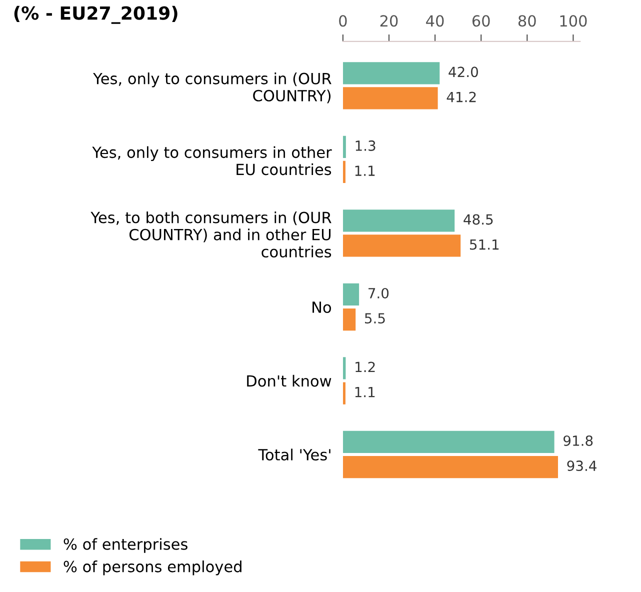 Image resolution: width=641 pixels, height=592 pixels. What do you see at coordinates (389, 21) in the screenshot?
I see `x-tick-label: 20` at bounding box center [389, 21].